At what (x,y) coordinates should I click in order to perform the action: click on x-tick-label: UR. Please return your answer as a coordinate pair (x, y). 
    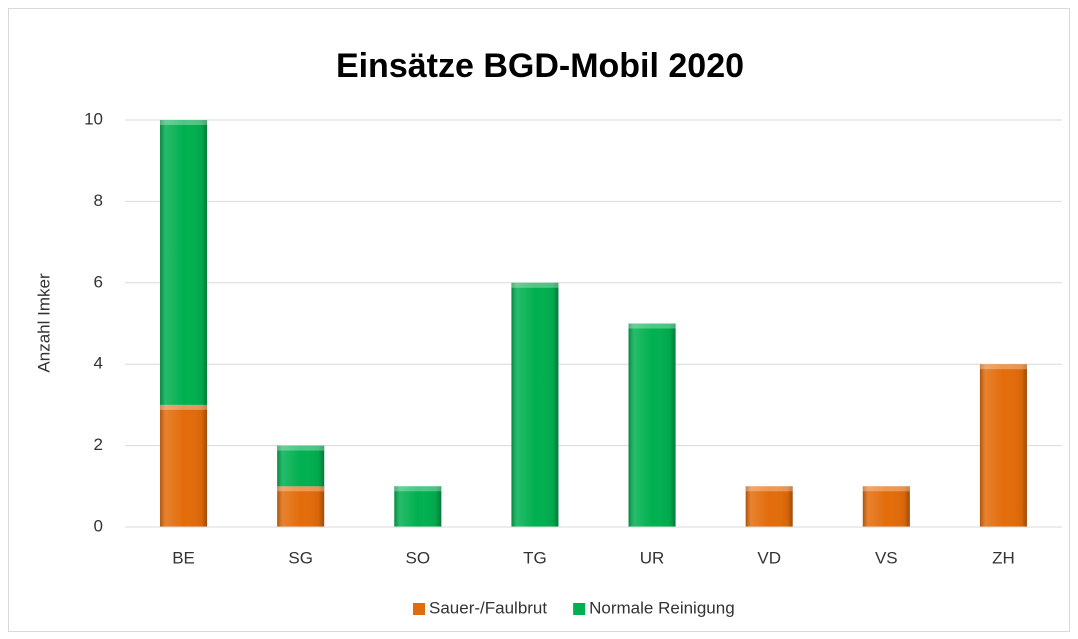
    Looking at the image, I should click on (652, 557).